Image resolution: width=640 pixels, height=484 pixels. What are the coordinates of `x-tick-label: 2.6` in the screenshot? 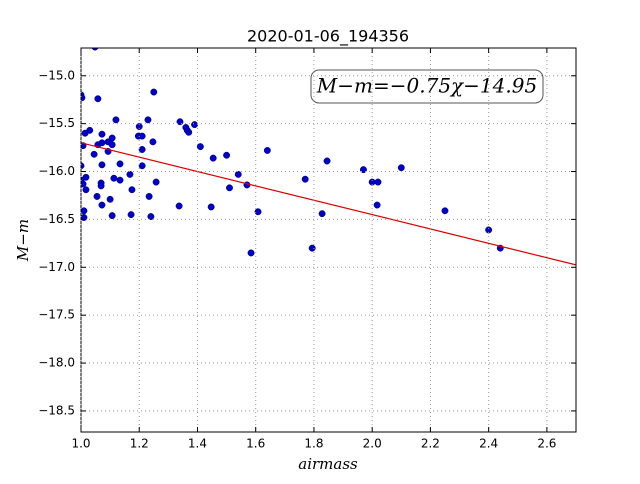 It's located at (546, 444).